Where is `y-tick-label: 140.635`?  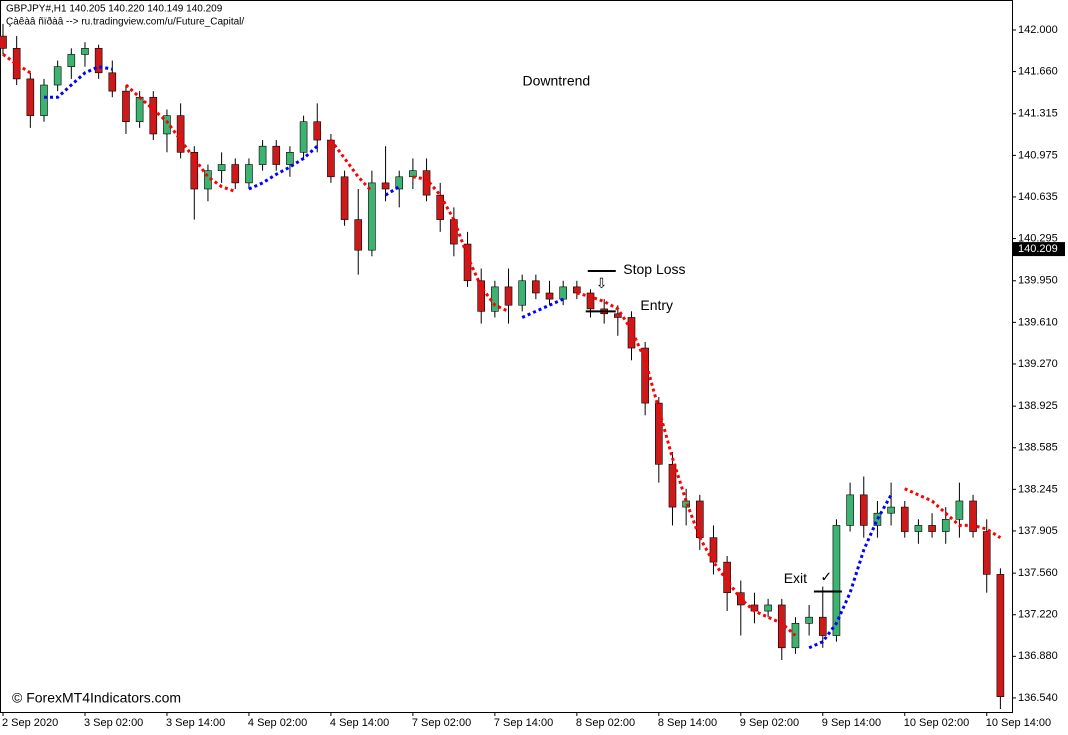
y-tick-label: 140.635 is located at coordinates (1038, 197).